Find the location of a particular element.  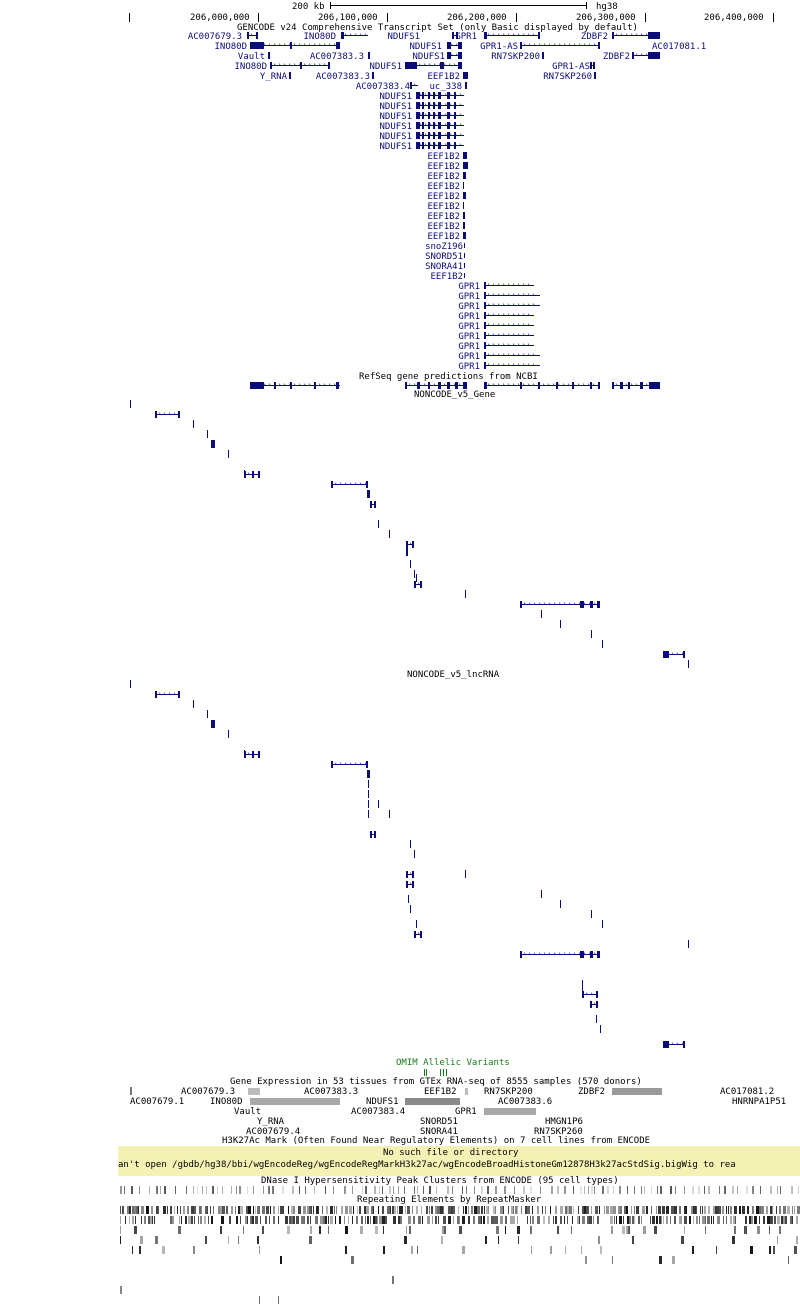

gene-label-snora41: SNORA41 is located at coordinates (444, 267).